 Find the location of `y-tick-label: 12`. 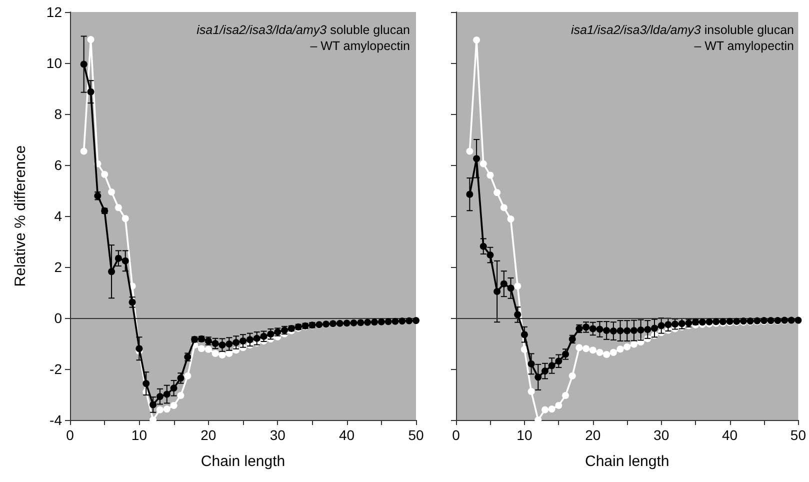

y-tick-label: 12 is located at coordinates (54, 12).